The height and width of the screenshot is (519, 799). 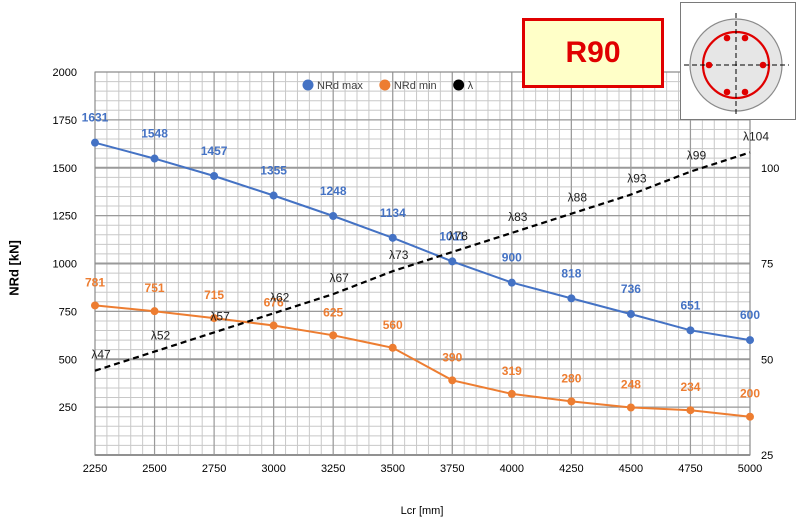 I want to click on data-label-nrd-min: 751, so click(x=155, y=288).